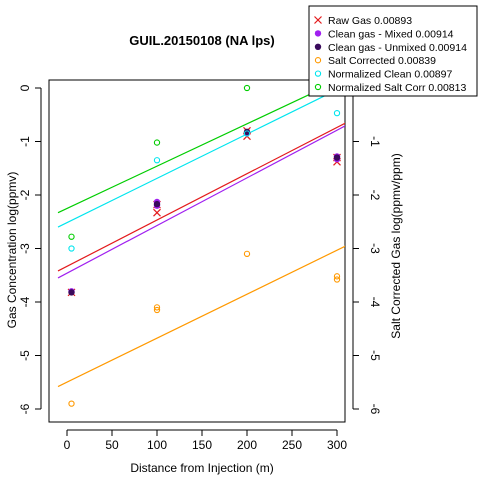  I want to click on y-tick-label-left: -3, so click(25, 248).